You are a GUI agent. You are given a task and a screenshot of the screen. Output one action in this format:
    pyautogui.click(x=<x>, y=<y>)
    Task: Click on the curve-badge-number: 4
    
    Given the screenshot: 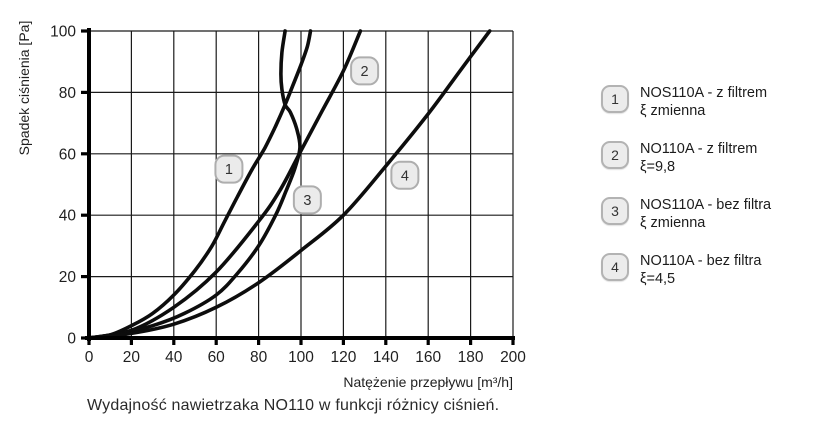 What is the action you would take?
    pyautogui.click(x=405, y=176)
    